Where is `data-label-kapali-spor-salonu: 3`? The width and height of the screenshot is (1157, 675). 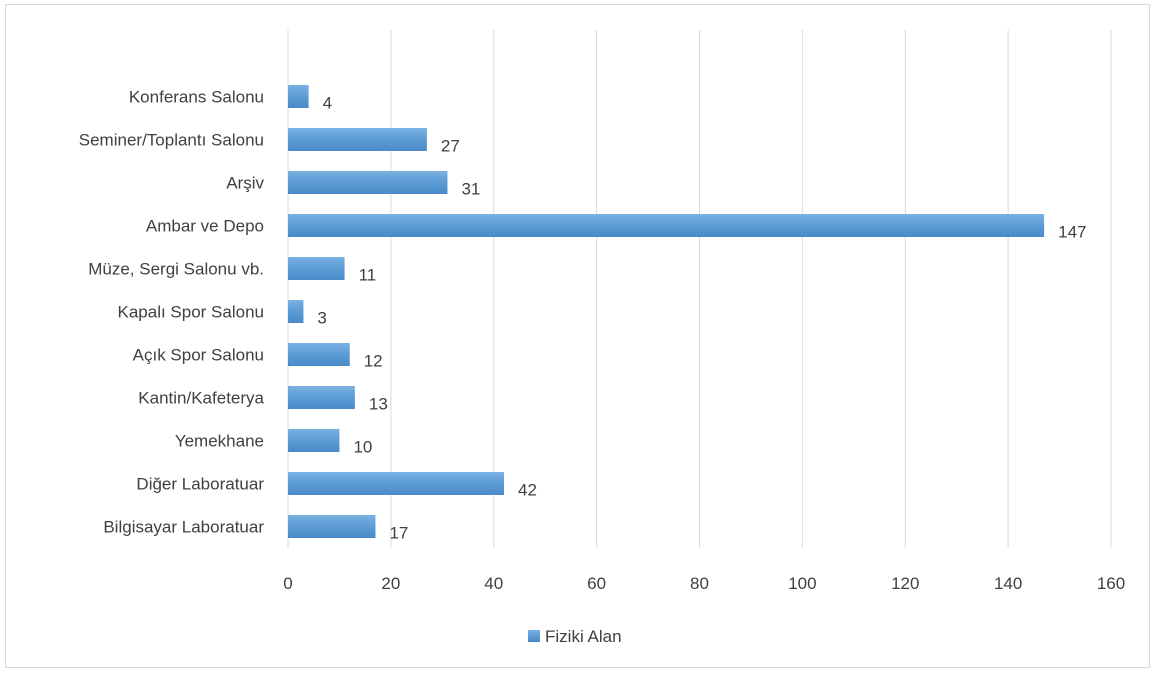
data-label-kapali-spor-salonu: 3 is located at coordinates (321, 318).